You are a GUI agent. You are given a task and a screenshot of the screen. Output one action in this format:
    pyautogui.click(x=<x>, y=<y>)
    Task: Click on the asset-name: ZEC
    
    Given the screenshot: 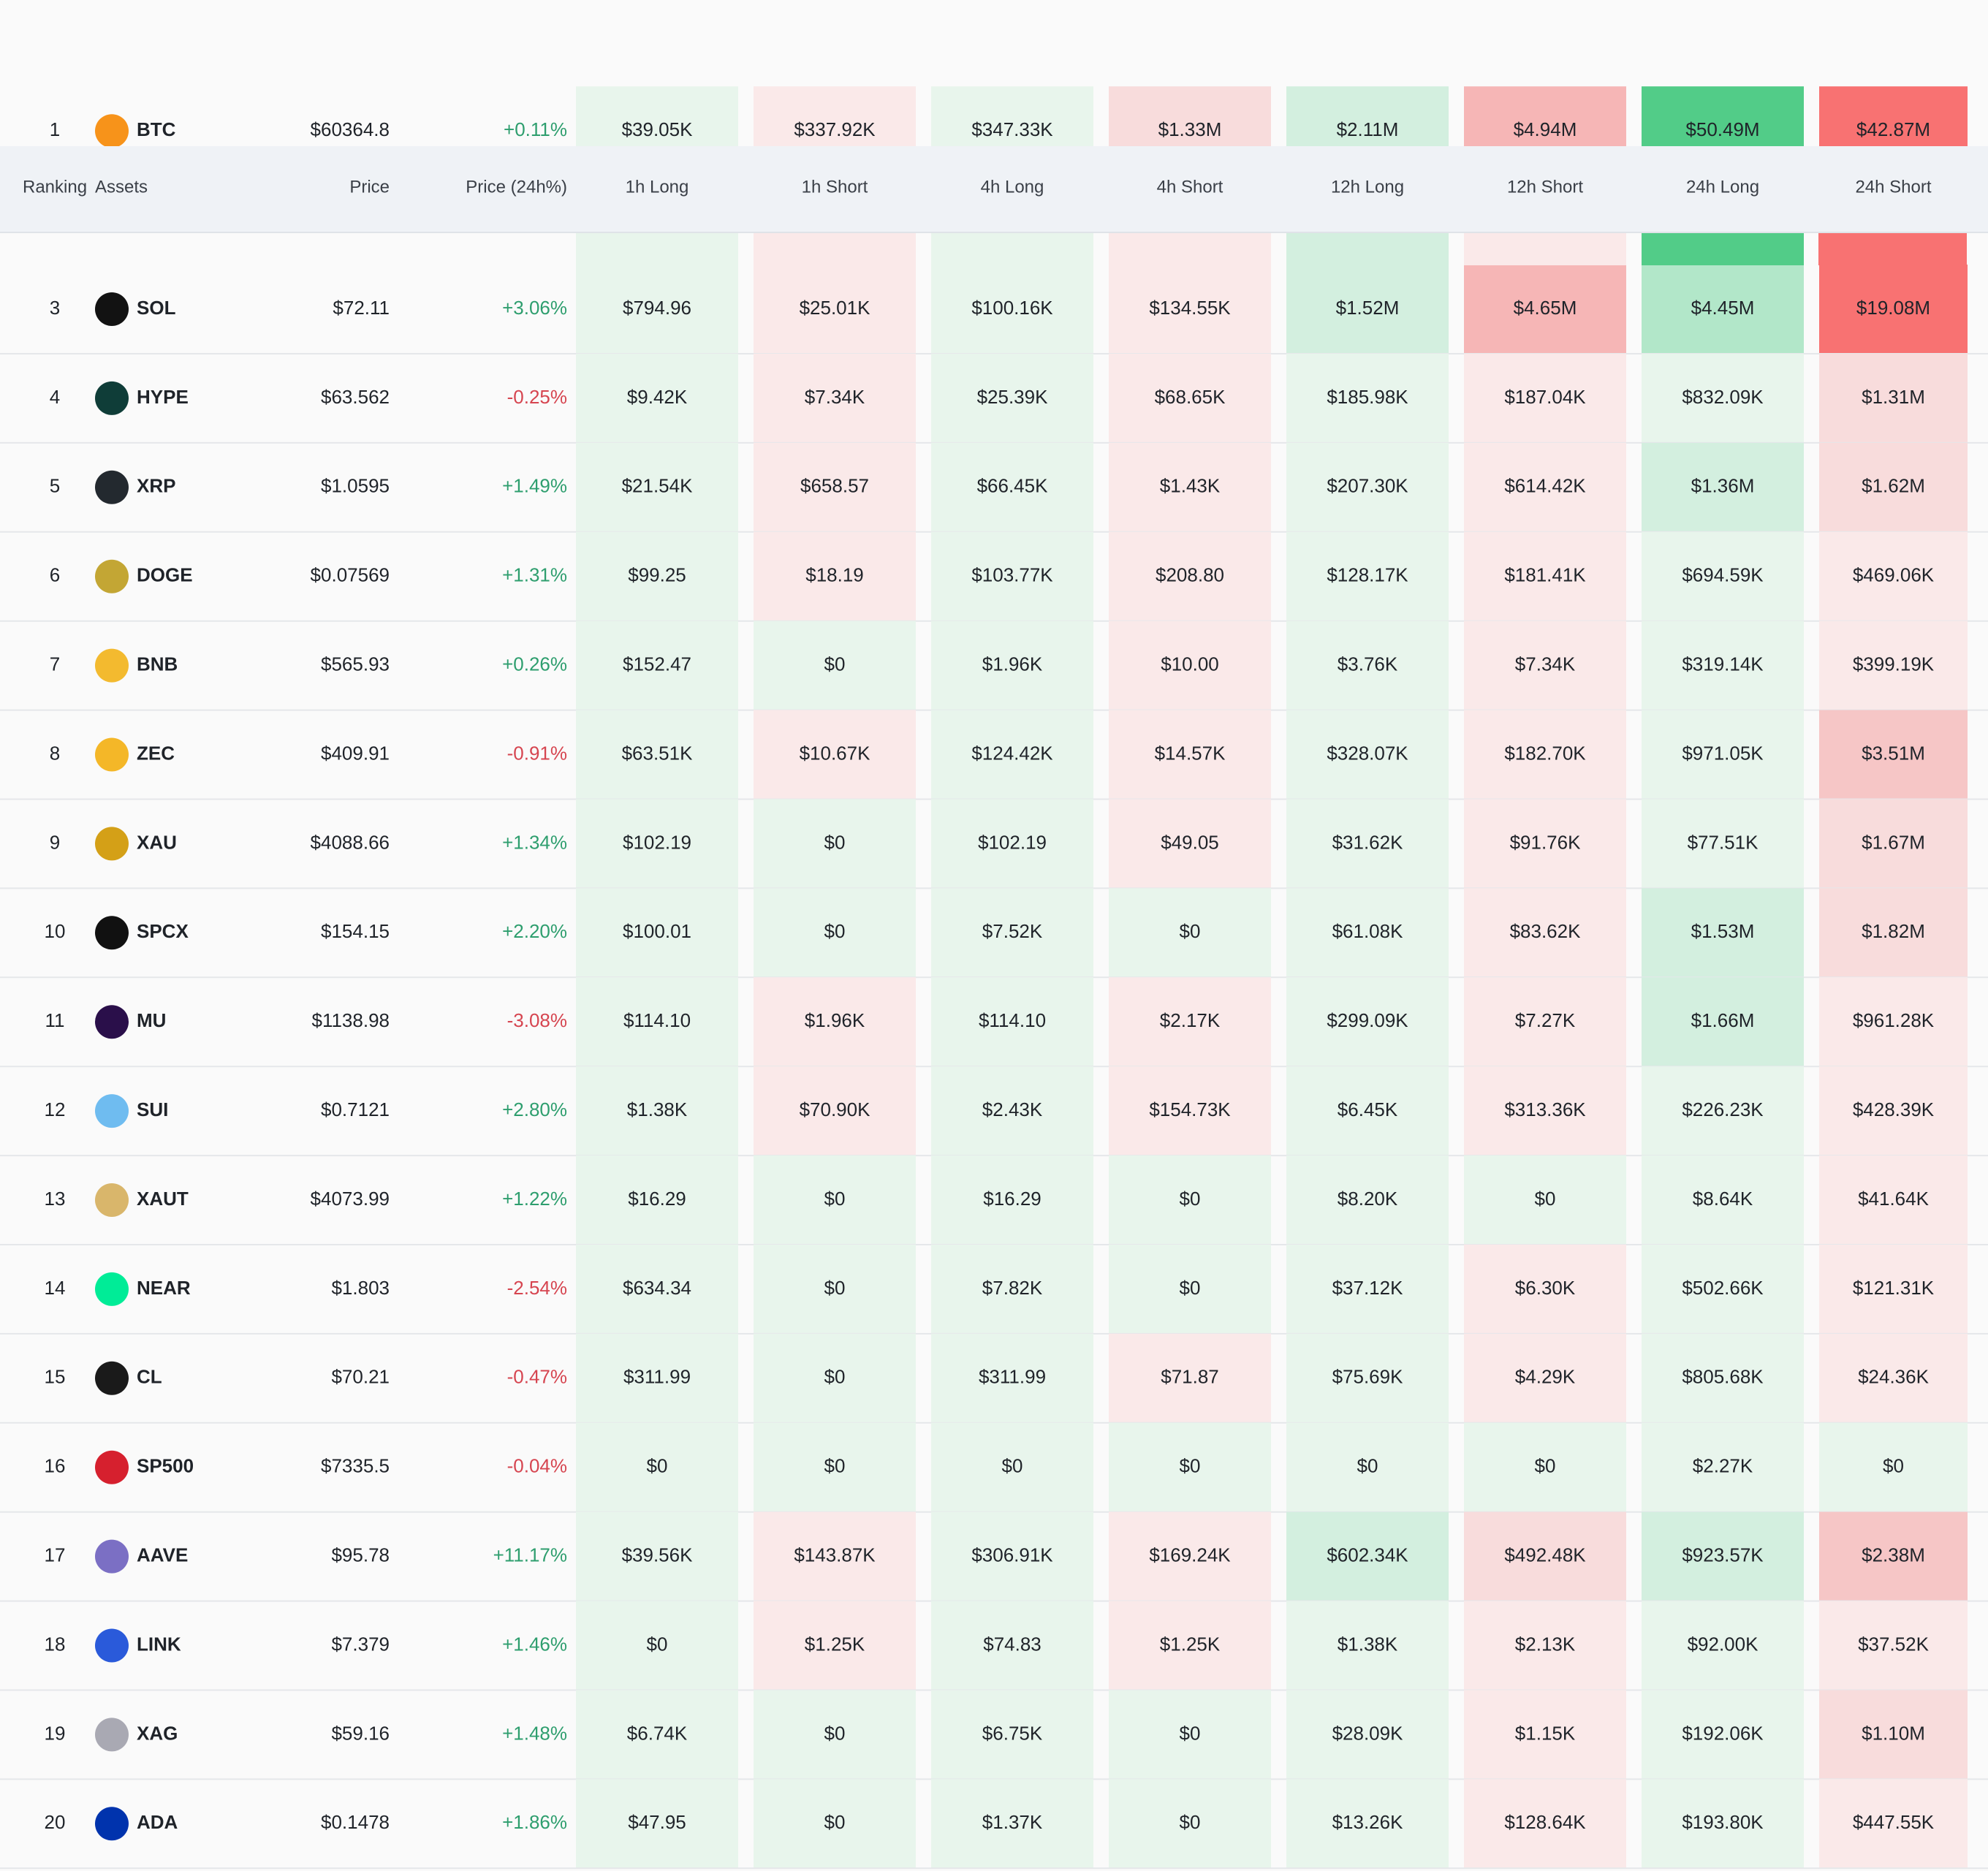 What is the action you would take?
    pyautogui.click(x=156, y=753)
    